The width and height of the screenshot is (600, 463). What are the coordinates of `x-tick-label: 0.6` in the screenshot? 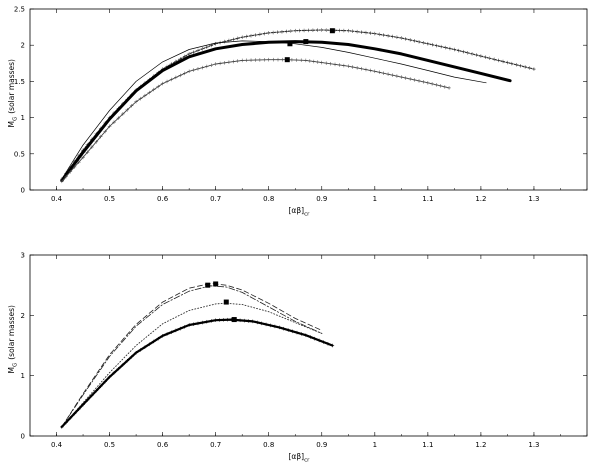 It's located at (163, 199).